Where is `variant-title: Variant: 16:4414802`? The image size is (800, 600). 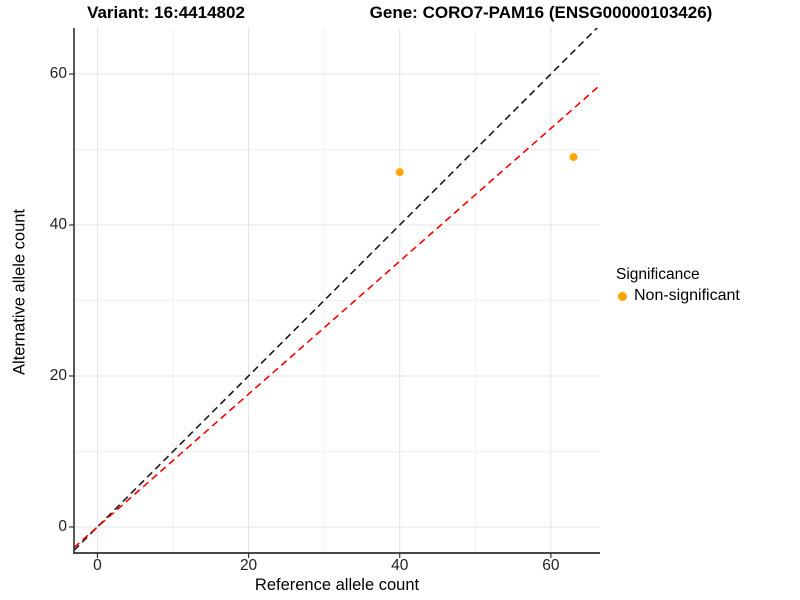
variant-title: Variant: 16:4414802 is located at coordinates (166, 12).